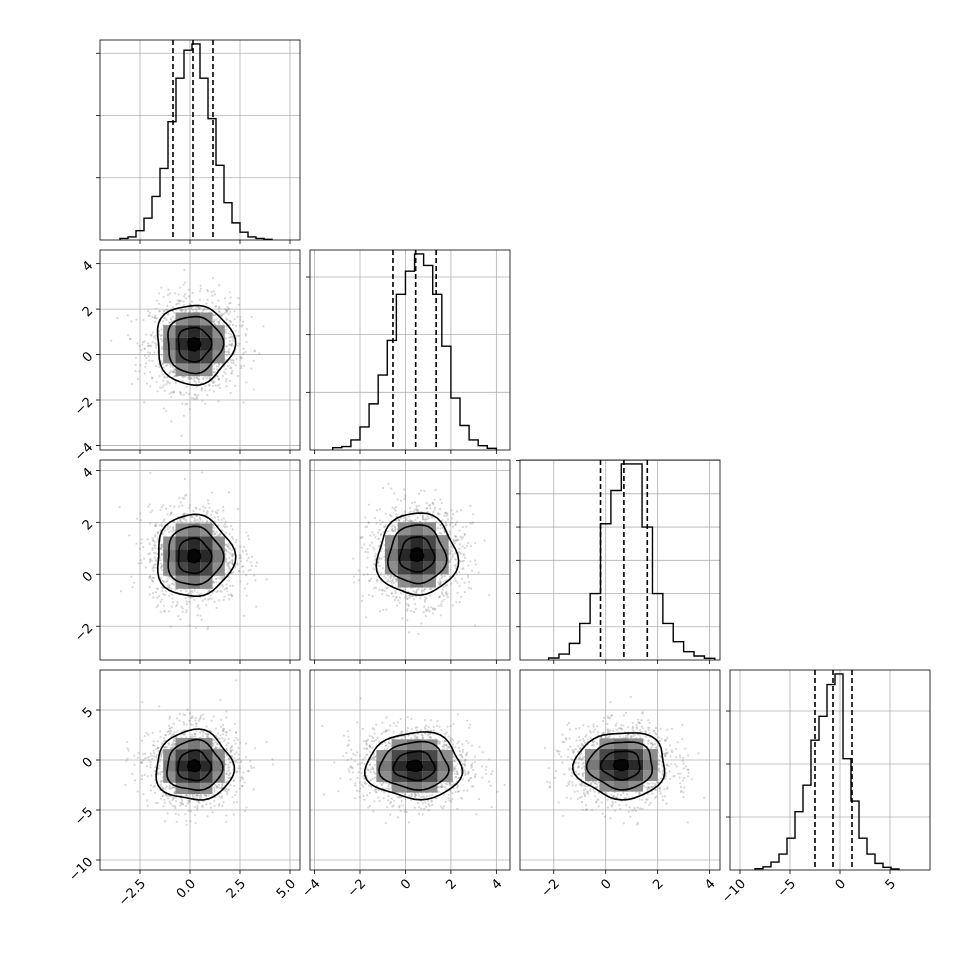 This screenshot has height=970, width=970. I want to click on panel-frame, so click(200, 350).